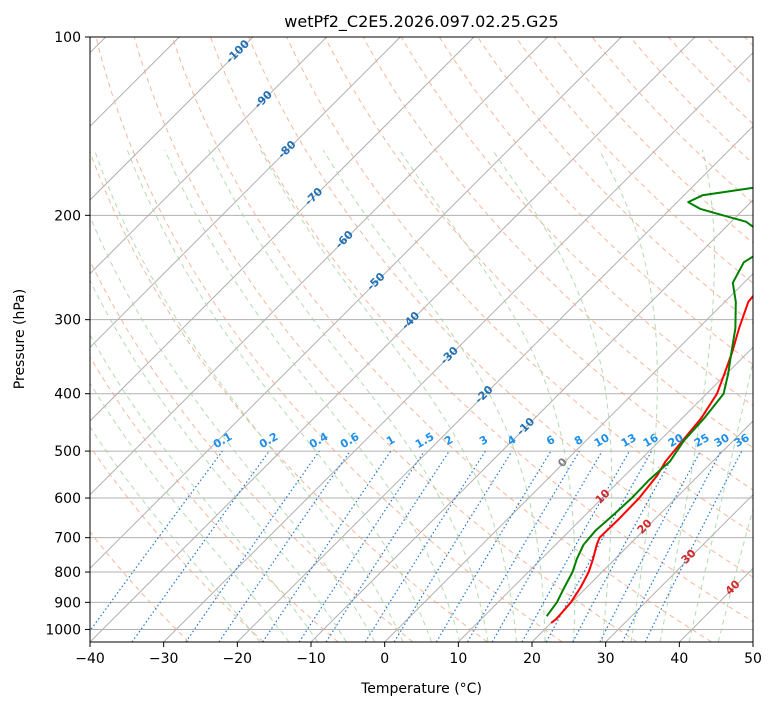  Describe the element at coordinates (458, 659) in the screenshot. I see `x-tick-label: 10` at that location.